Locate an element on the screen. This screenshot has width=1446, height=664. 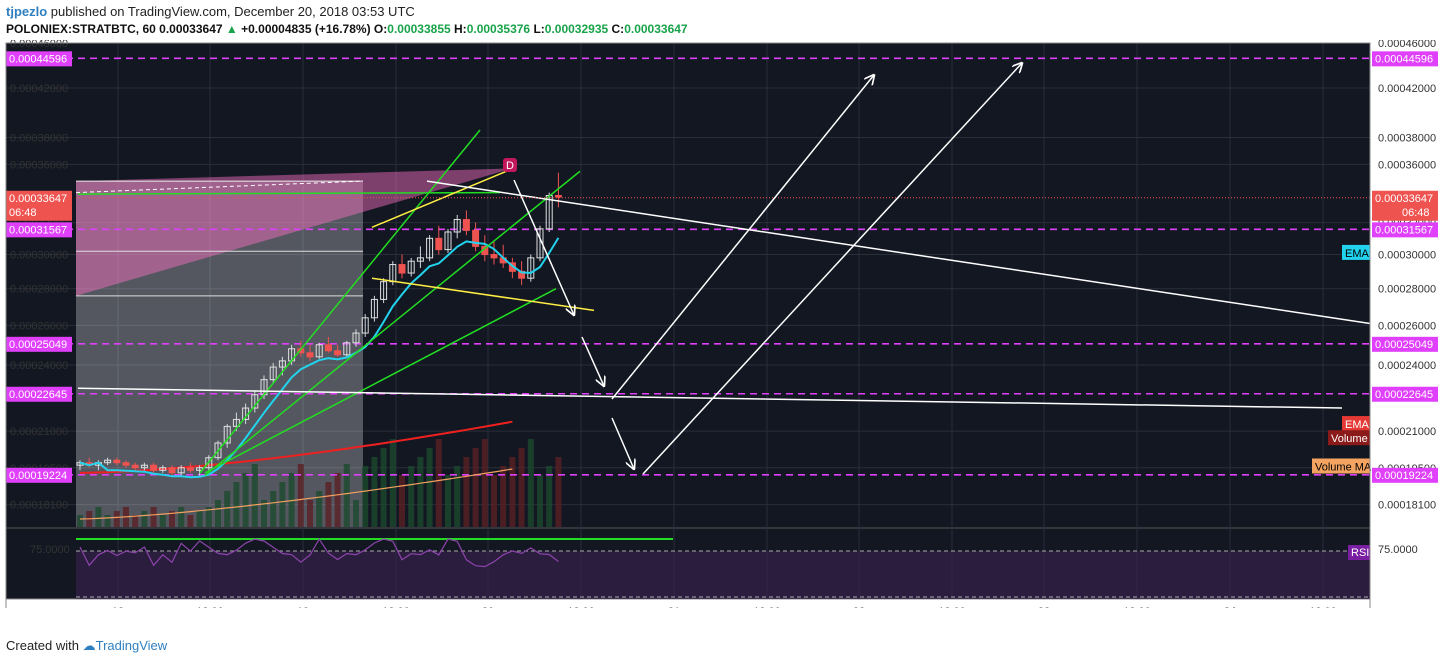
symbol-name: POLONIEX:STRATBTC, 60 is located at coordinates (81, 29).